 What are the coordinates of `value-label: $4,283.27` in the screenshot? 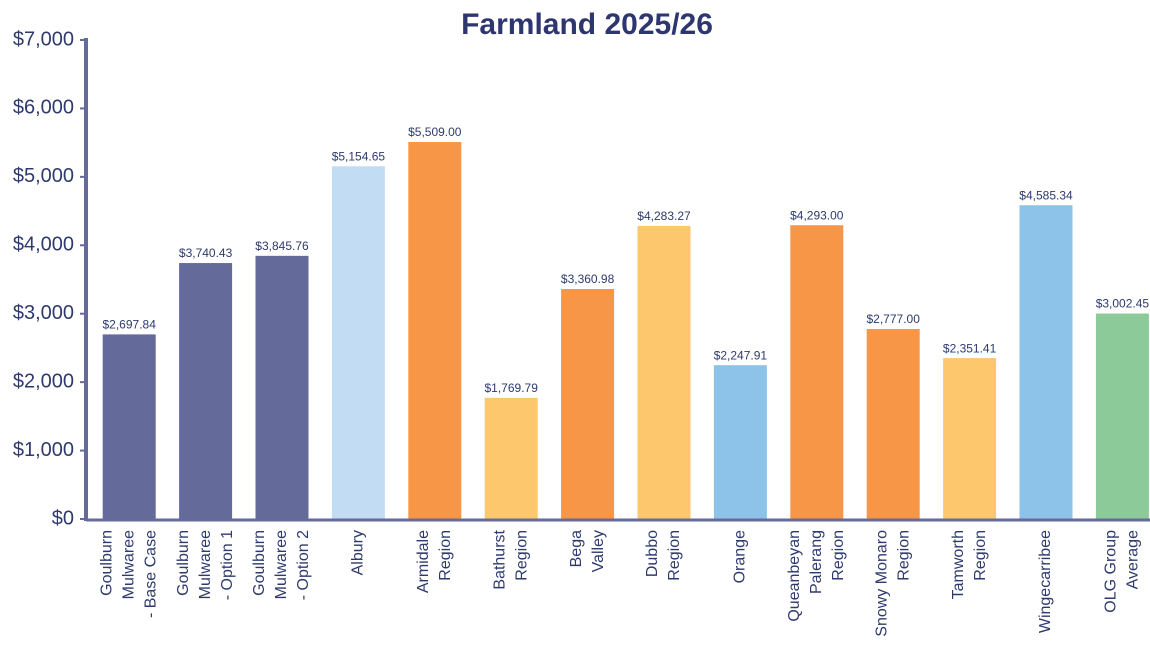 It's located at (664, 216).